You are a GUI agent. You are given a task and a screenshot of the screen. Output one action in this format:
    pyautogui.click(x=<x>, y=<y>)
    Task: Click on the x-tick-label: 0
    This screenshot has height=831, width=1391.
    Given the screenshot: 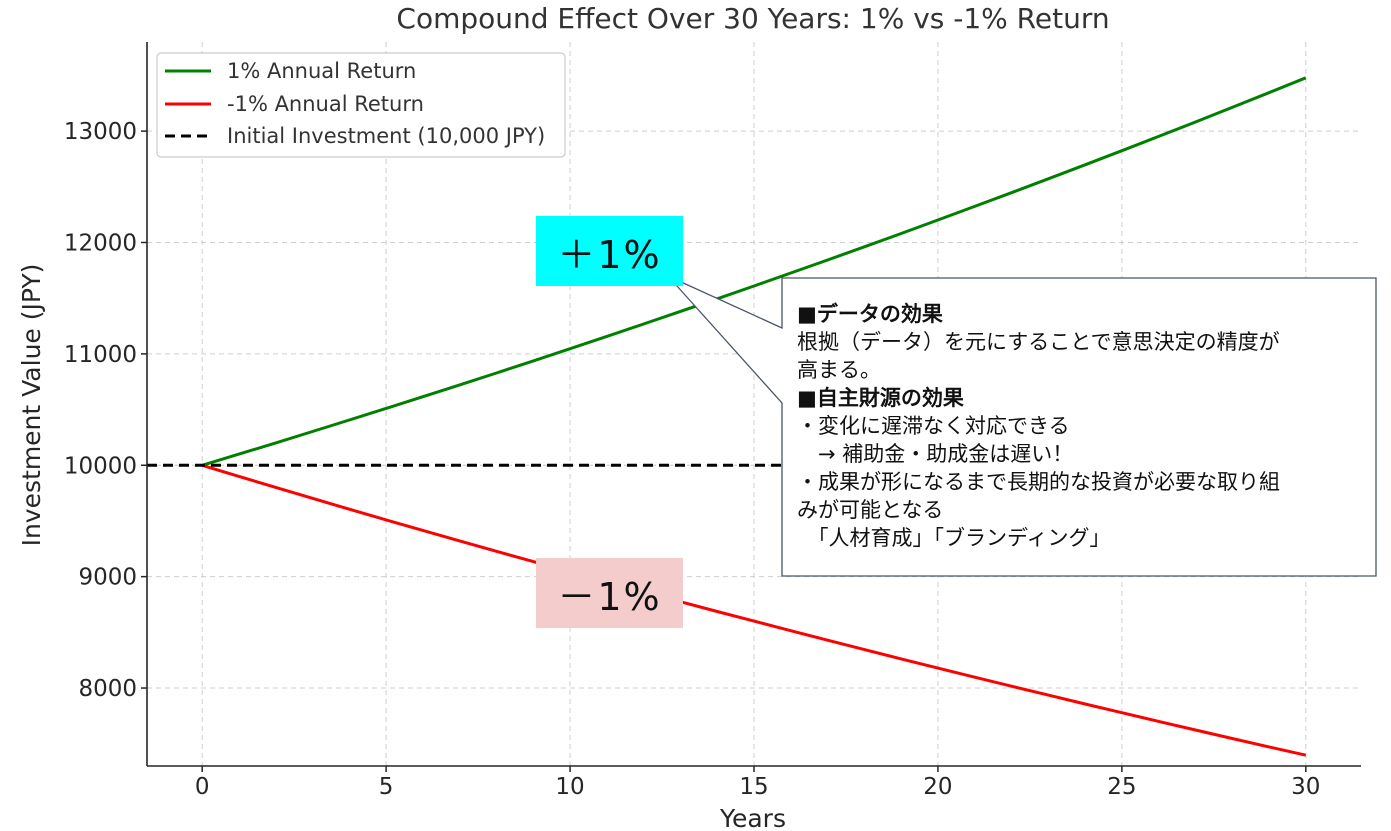 What is the action you would take?
    pyautogui.click(x=202, y=787)
    